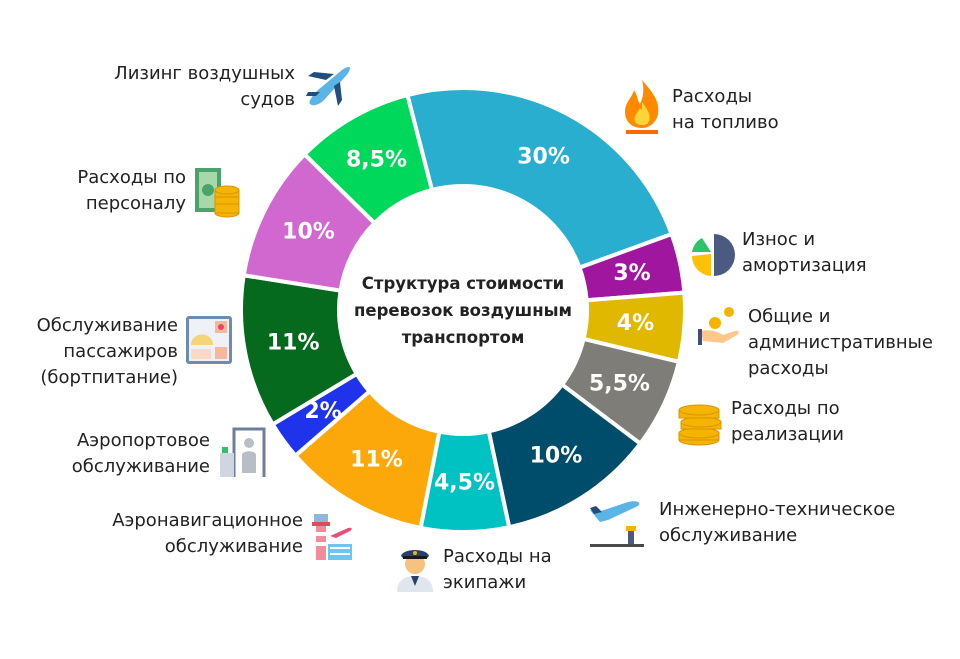 This screenshot has height=659, width=960. What do you see at coordinates (131, 191) in the screenshot?
I see `label-personnel: Расходы по персоналу` at bounding box center [131, 191].